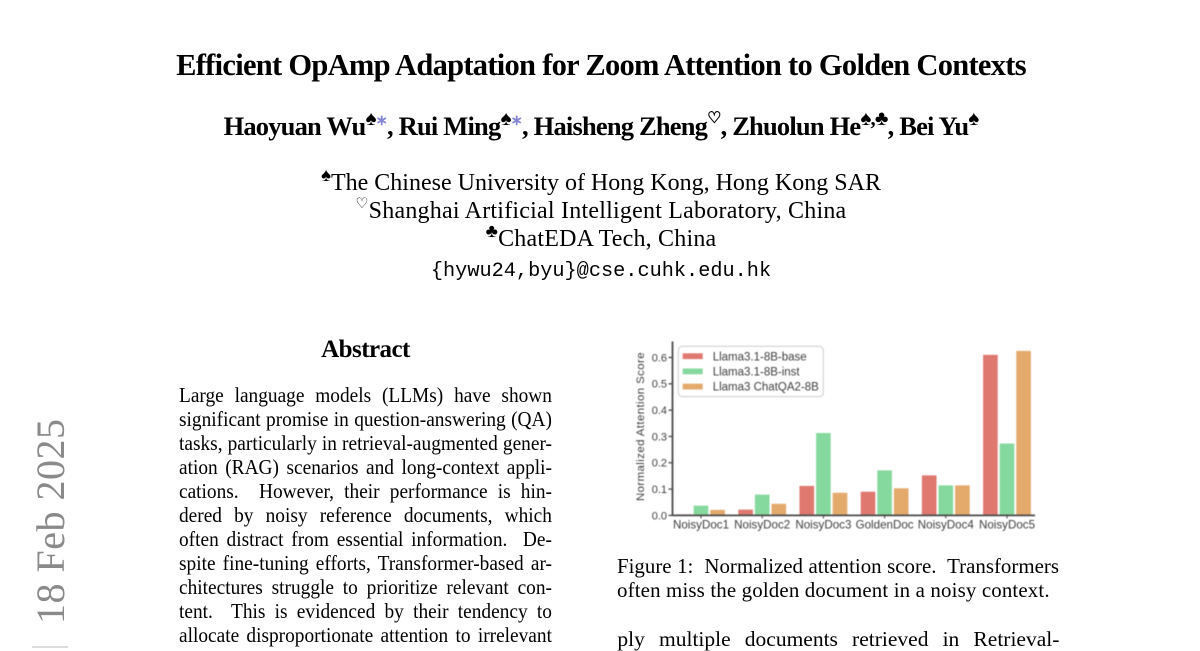  I want to click on svg-text: Llama3 ChatQA2-8B, so click(766, 388).